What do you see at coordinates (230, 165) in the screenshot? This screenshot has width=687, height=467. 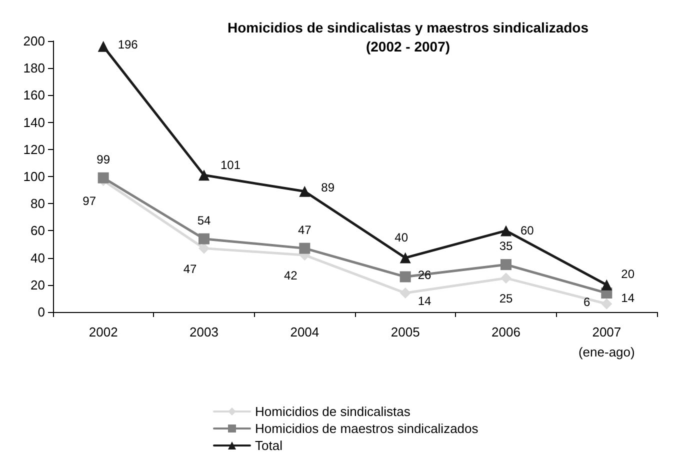 I see `data-label: 101` at bounding box center [230, 165].